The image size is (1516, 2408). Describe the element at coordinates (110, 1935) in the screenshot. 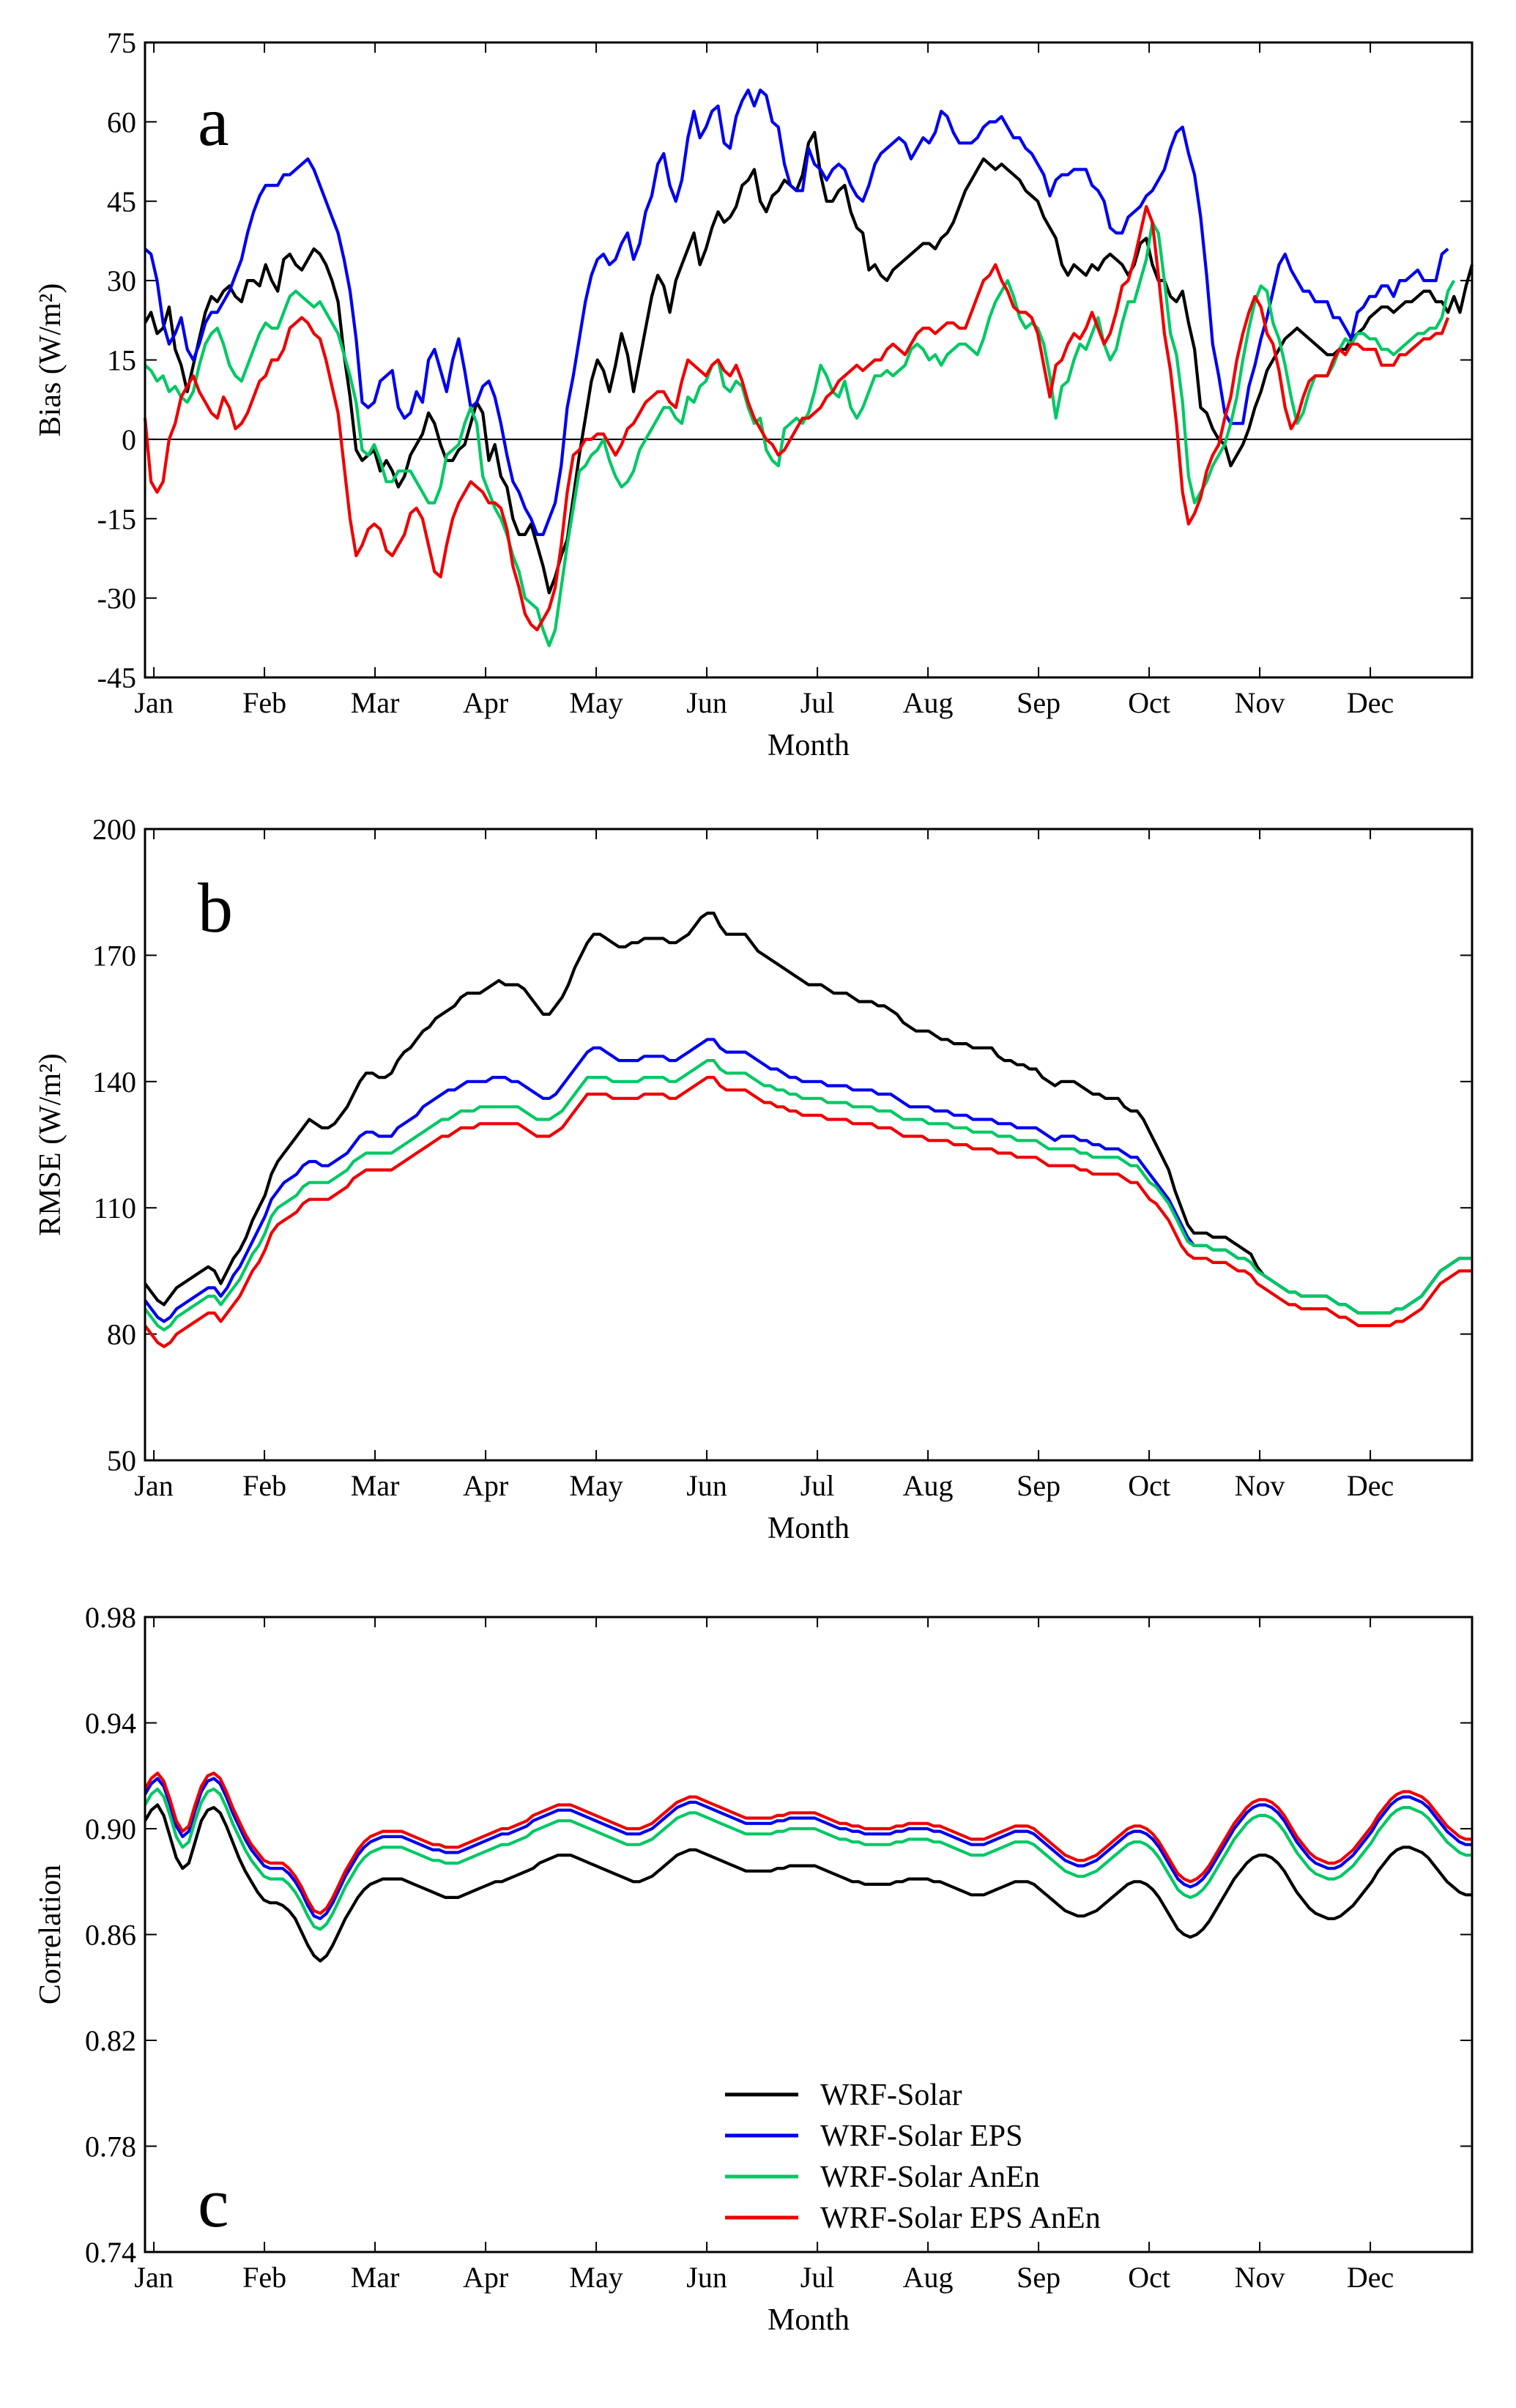

I see `y-tick-label: 0.86` at that location.